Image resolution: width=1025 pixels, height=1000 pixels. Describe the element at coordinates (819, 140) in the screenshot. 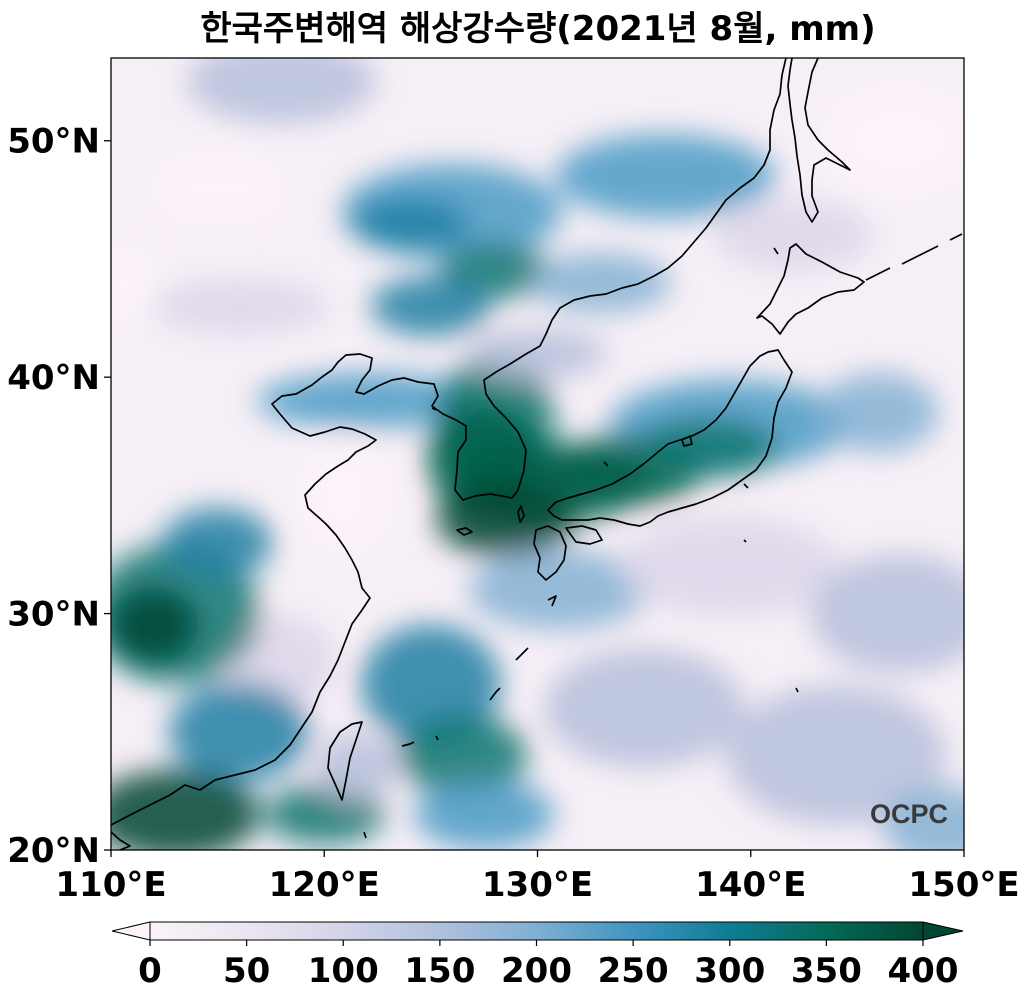

I see `coastline-sakhalin` at that location.